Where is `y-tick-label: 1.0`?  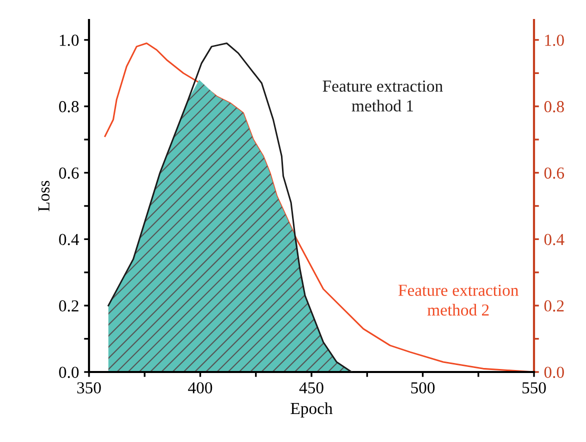 y-tick-label: 1.0 is located at coordinates (69, 40).